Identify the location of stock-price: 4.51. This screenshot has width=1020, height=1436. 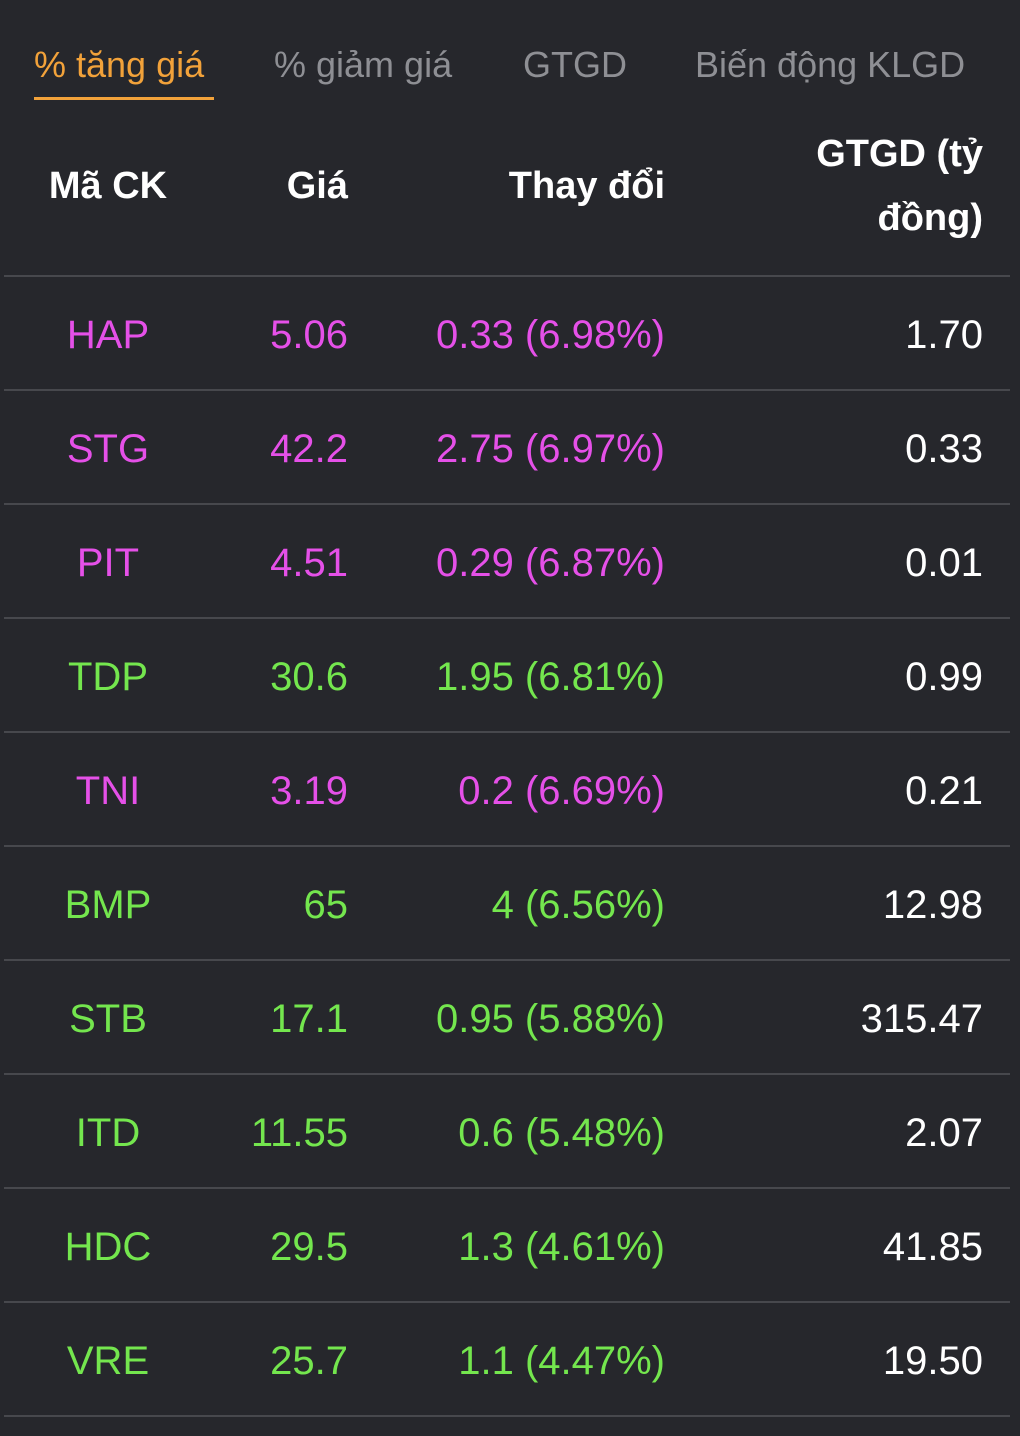
(309, 563).